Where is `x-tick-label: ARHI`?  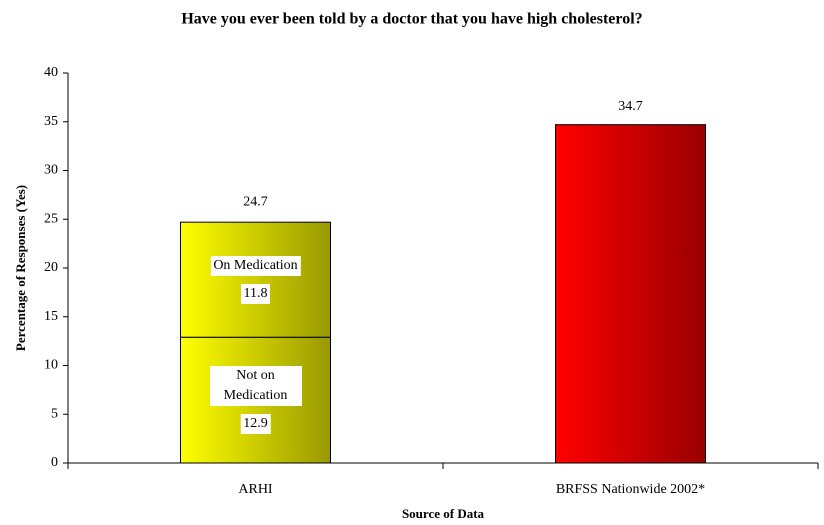
x-tick-label: ARHI is located at coordinates (255, 489).